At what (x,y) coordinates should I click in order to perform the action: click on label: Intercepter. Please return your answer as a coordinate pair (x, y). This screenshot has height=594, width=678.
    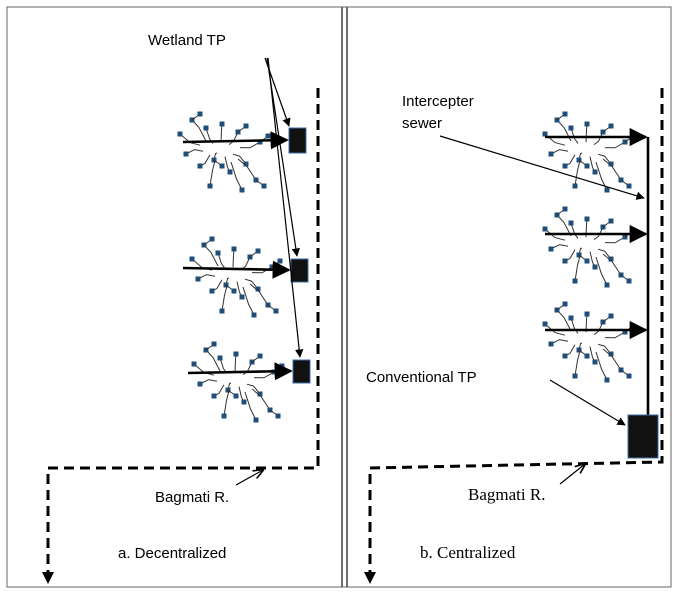
    Looking at the image, I should click on (438, 101).